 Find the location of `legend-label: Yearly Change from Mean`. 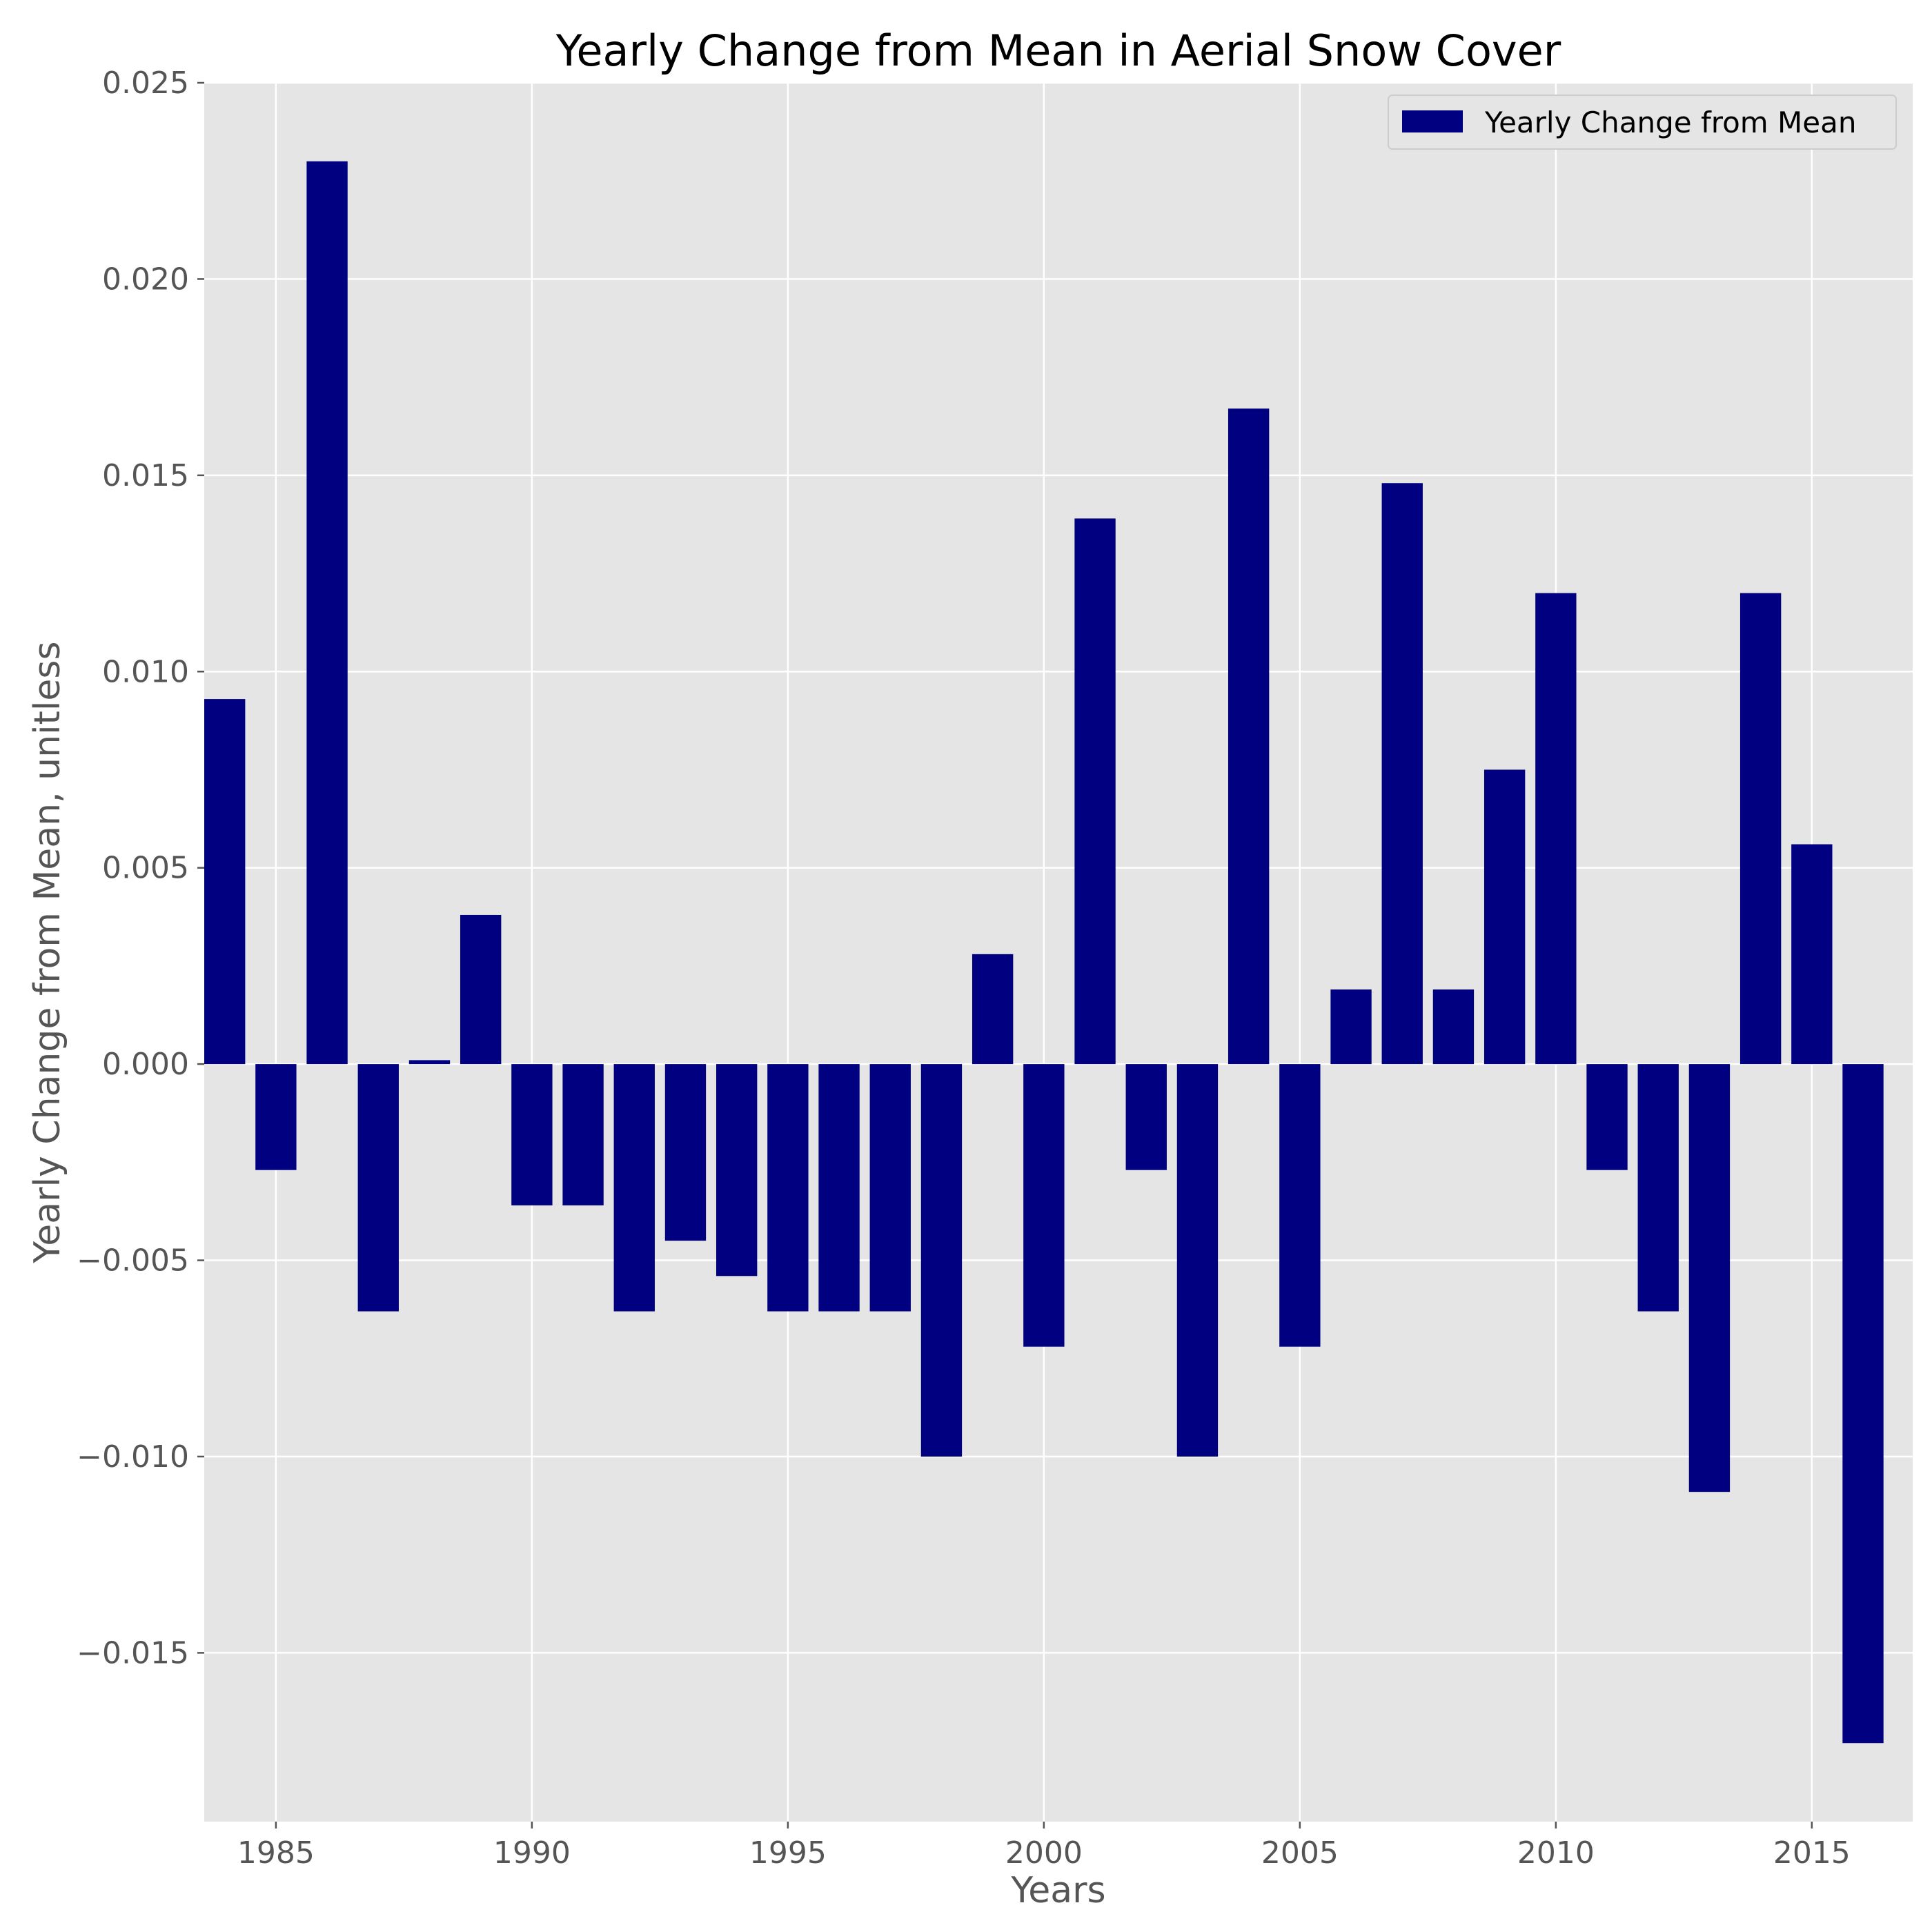

legend-label: Yearly Change from Mean is located at coordinates (1670, 122).